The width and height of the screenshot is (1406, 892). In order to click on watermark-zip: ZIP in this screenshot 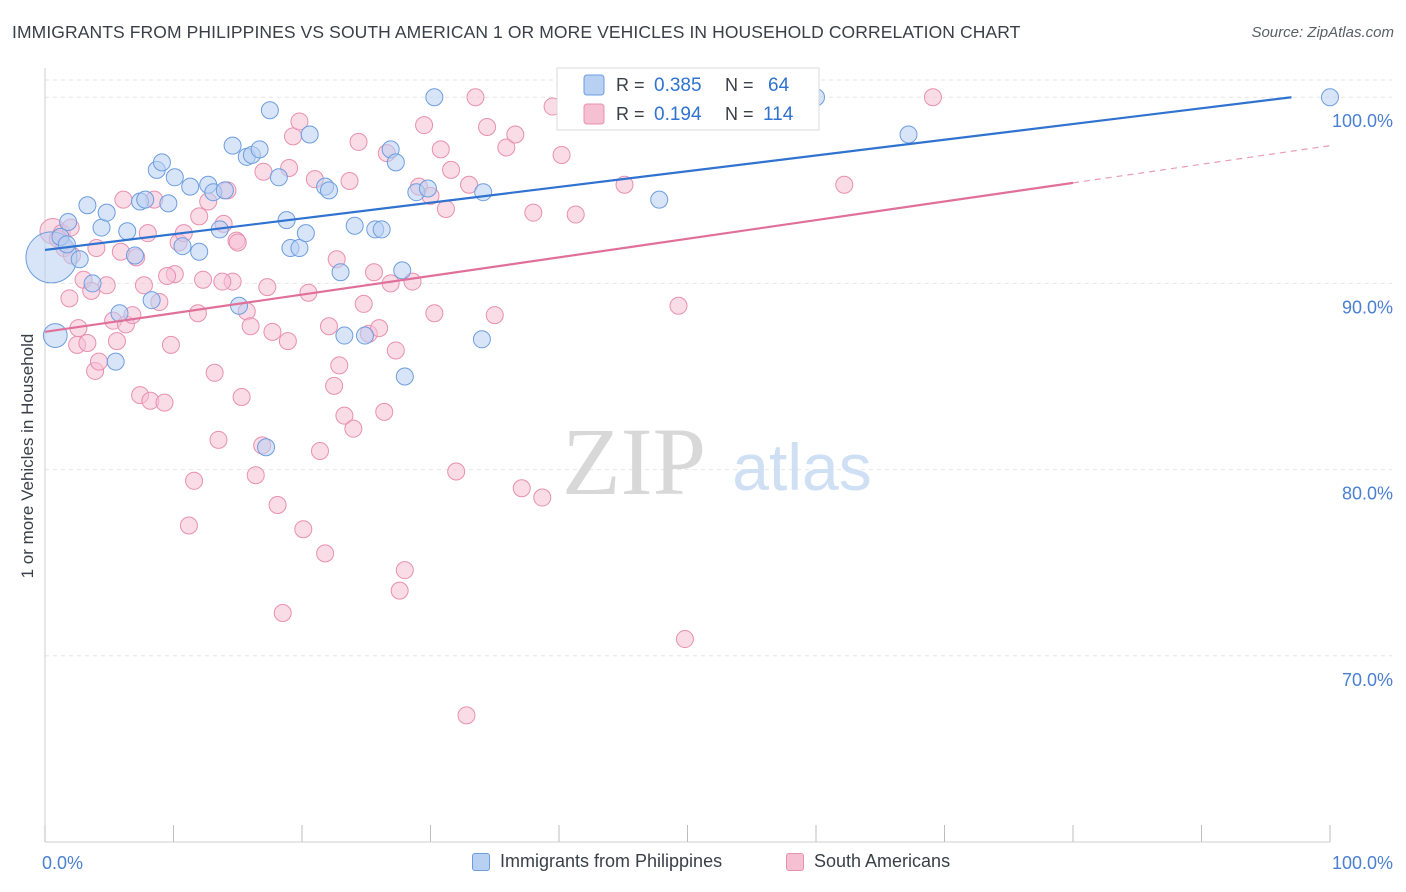, I will do `click(634, 461)`.